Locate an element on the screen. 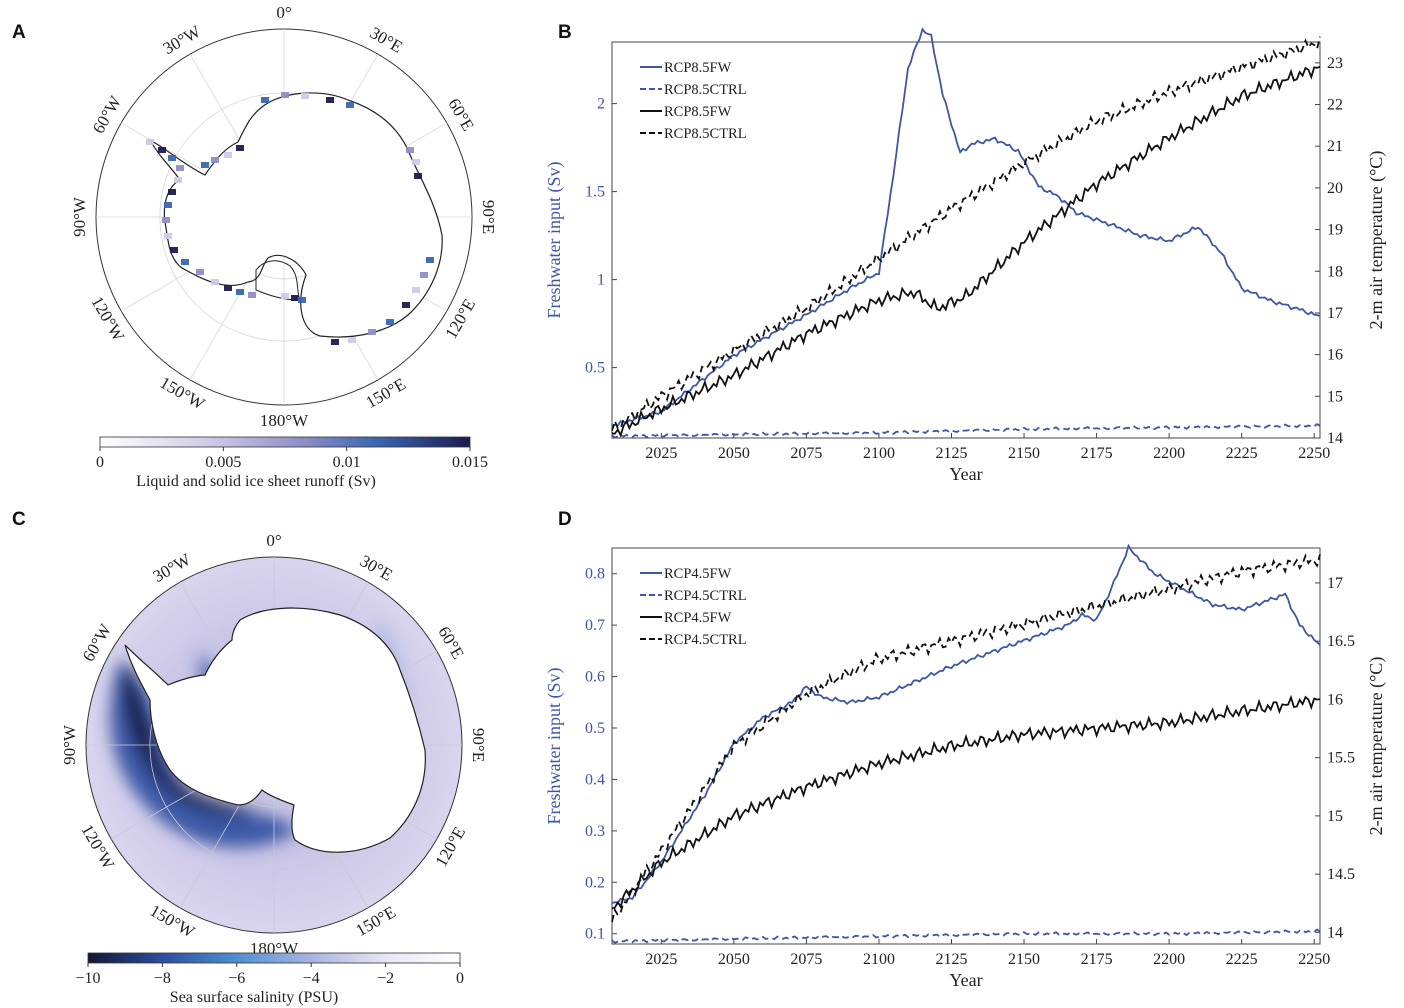  legend-entry: RCP4.5FW is located at coordinates (698, 618).